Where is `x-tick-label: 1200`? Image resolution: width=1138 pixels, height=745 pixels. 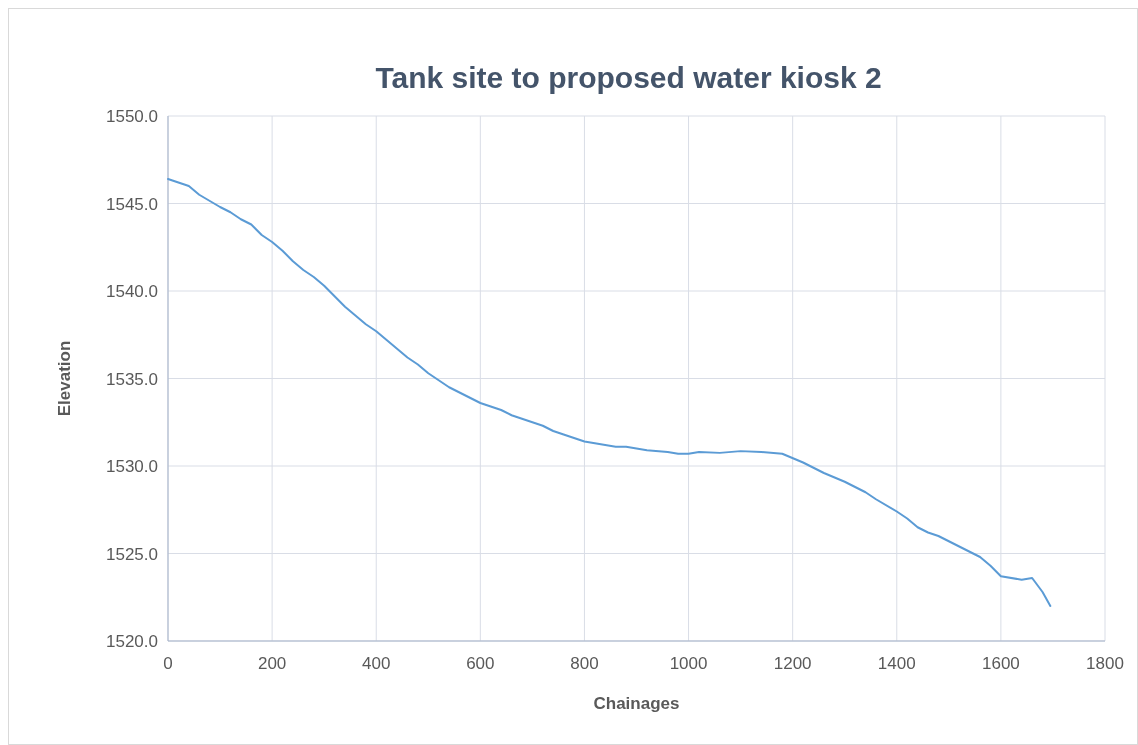 x-tick-label: 1200 is located at coordinates (792, 663).